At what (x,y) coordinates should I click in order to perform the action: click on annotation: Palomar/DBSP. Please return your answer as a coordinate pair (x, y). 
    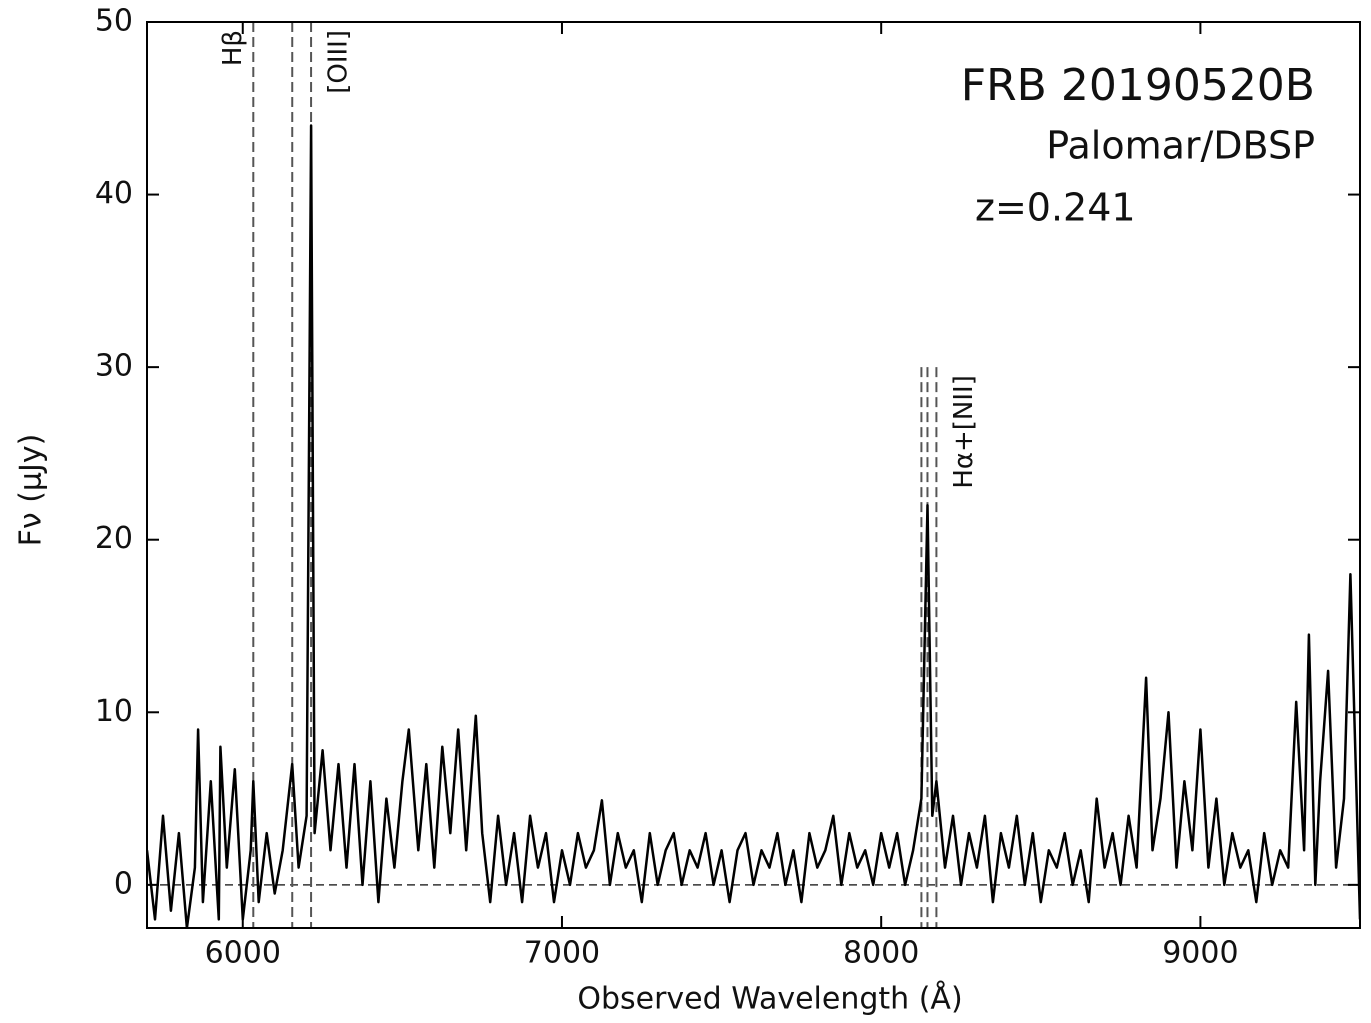
    Looking at the image, I should click on (1180, 146).